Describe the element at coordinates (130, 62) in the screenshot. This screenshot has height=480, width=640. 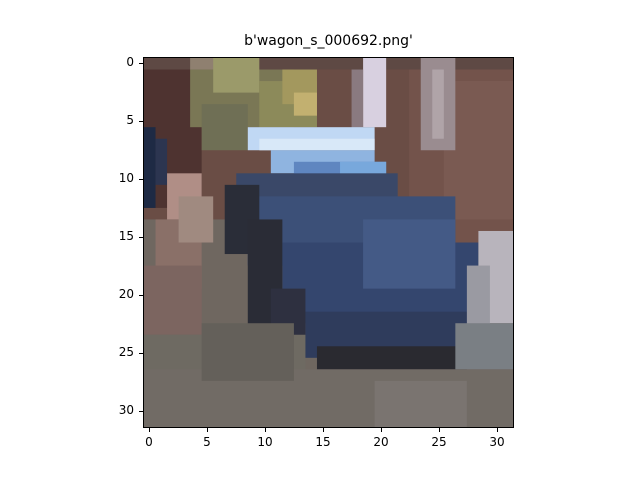
I see `y-tick-label: 0` at that location.